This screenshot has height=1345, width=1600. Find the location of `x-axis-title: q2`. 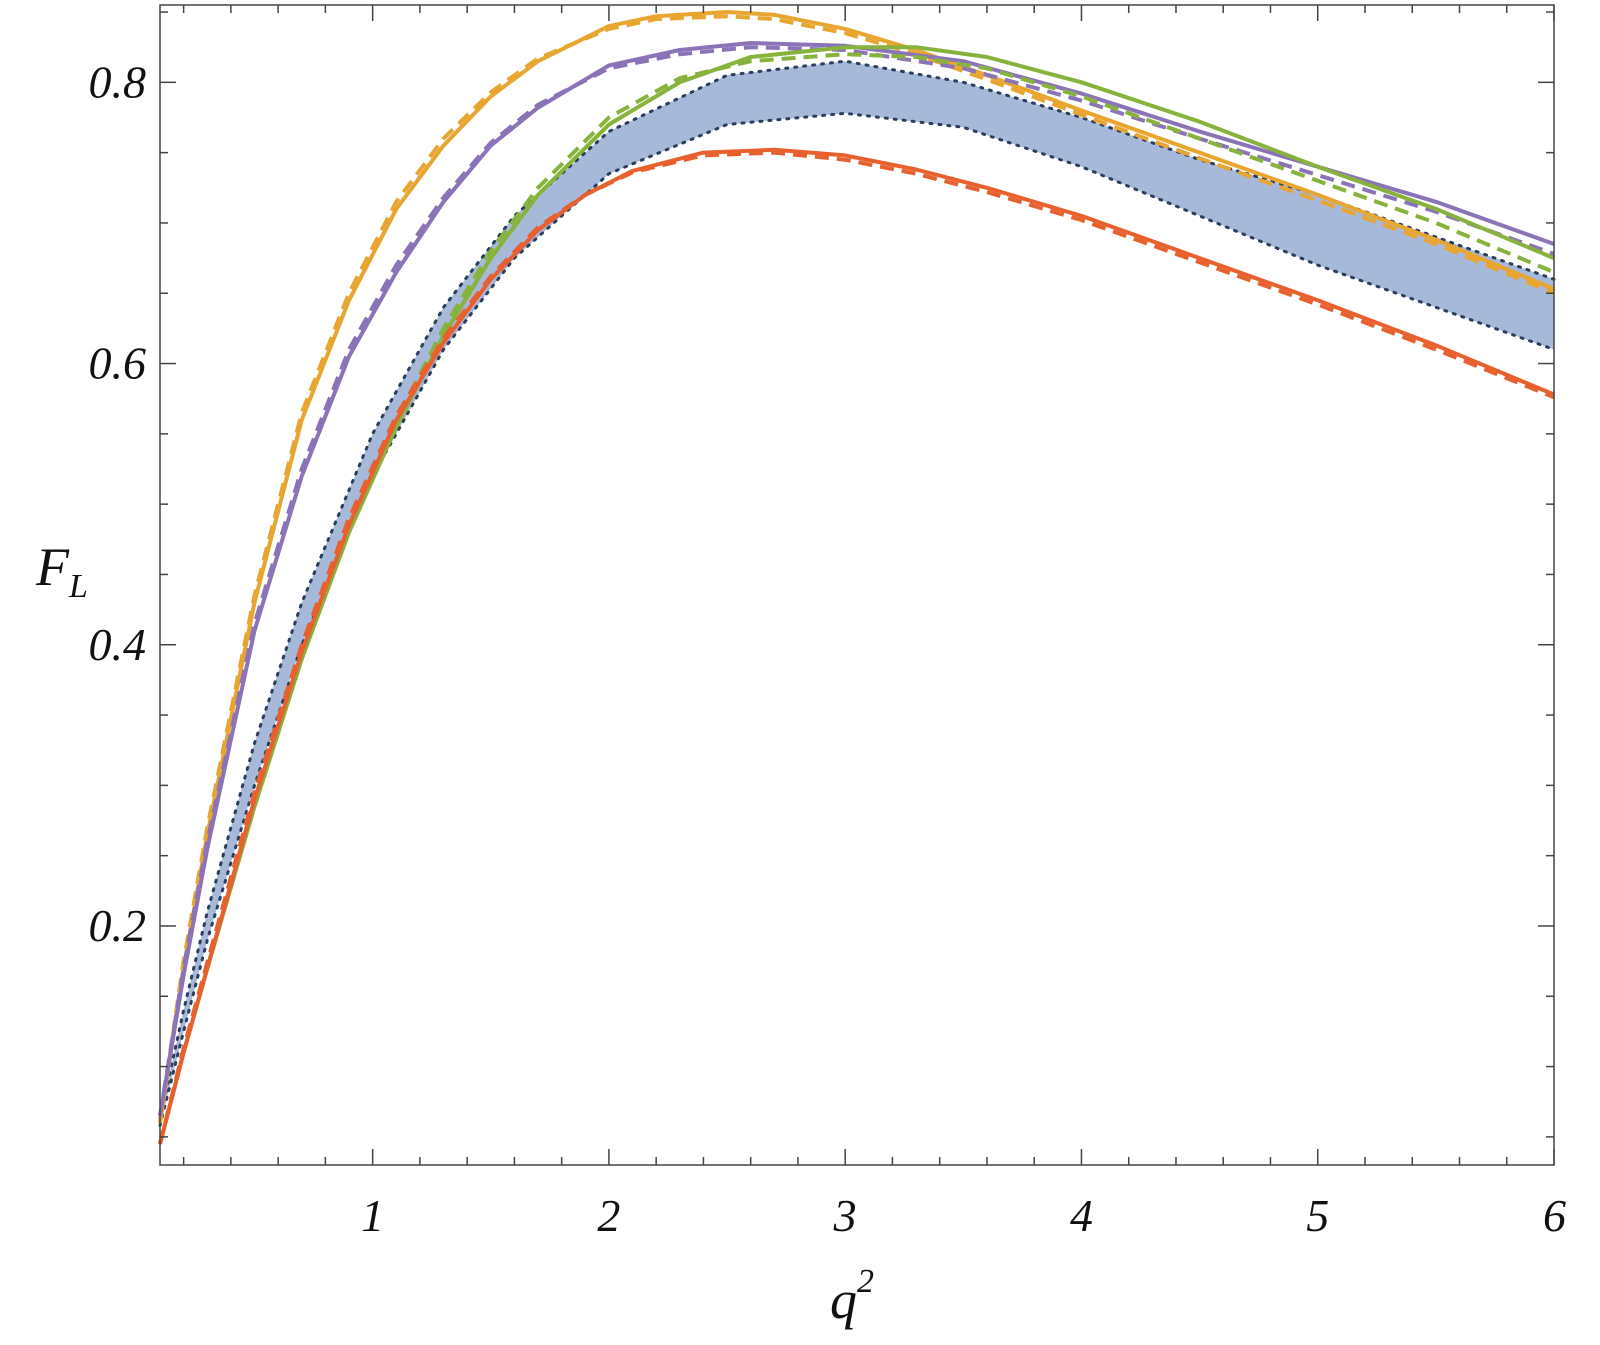

x-axis-title: q2 is located at coordinates (852, 1296).